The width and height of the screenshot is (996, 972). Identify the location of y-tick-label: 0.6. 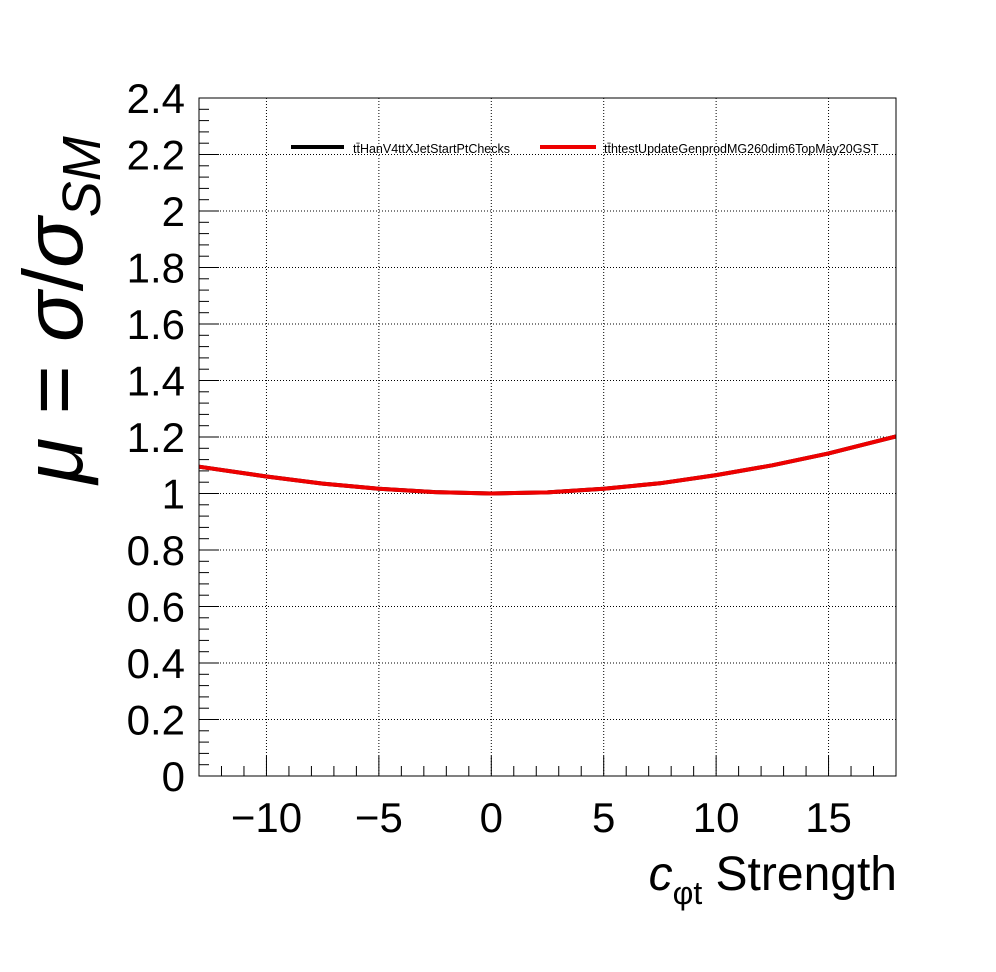
(156, 607).